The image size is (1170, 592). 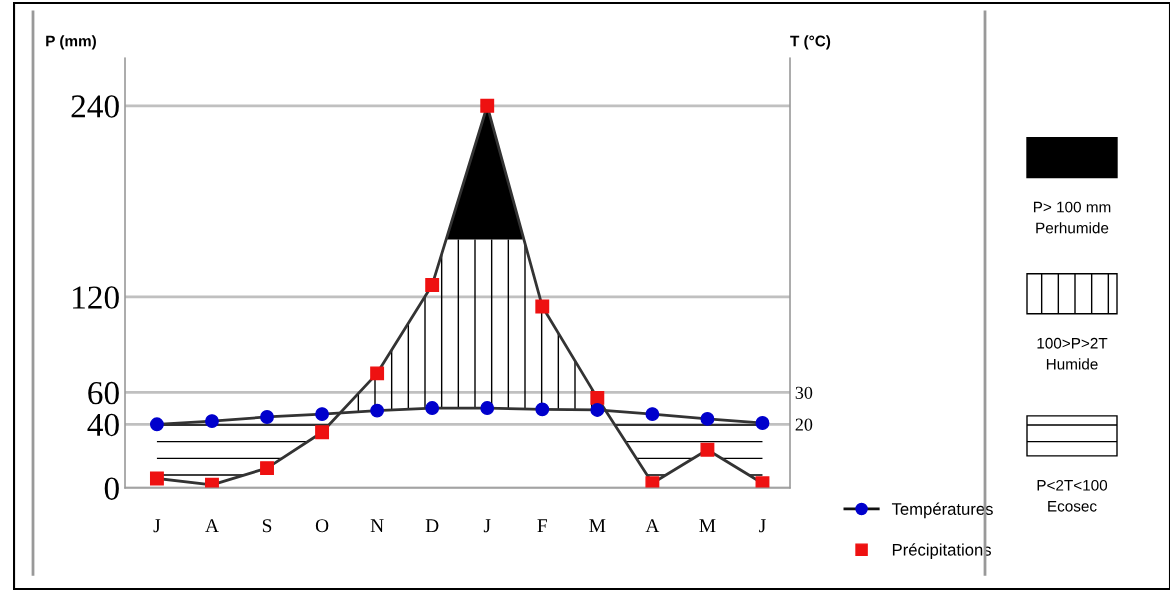 What do you see at coordinates (804, 392) in the screenshot?
I see `y2-tick-label: 30` at bounding box center [804, 392].